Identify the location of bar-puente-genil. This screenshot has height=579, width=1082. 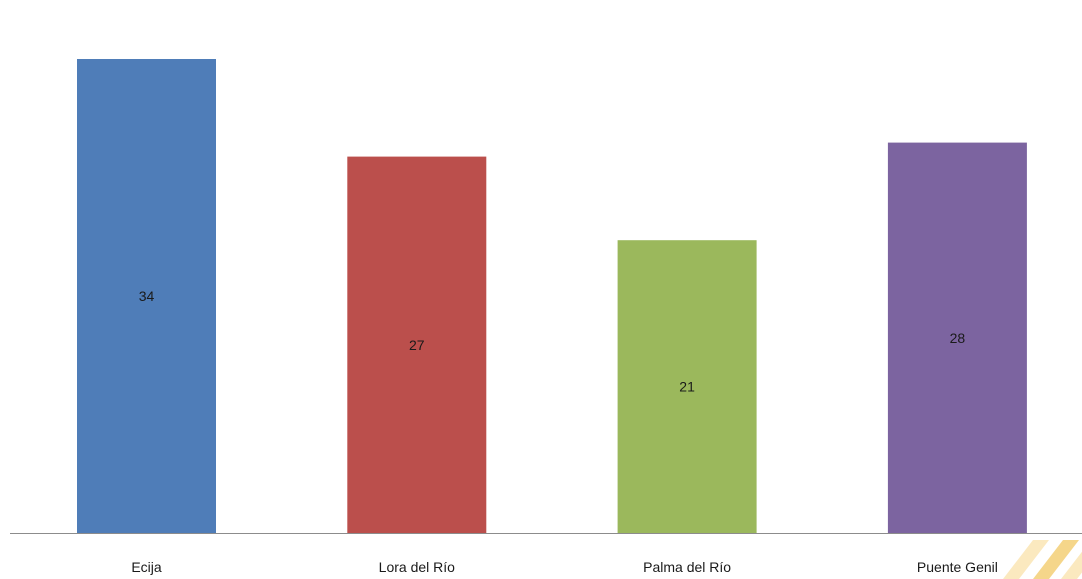
(957, 337).